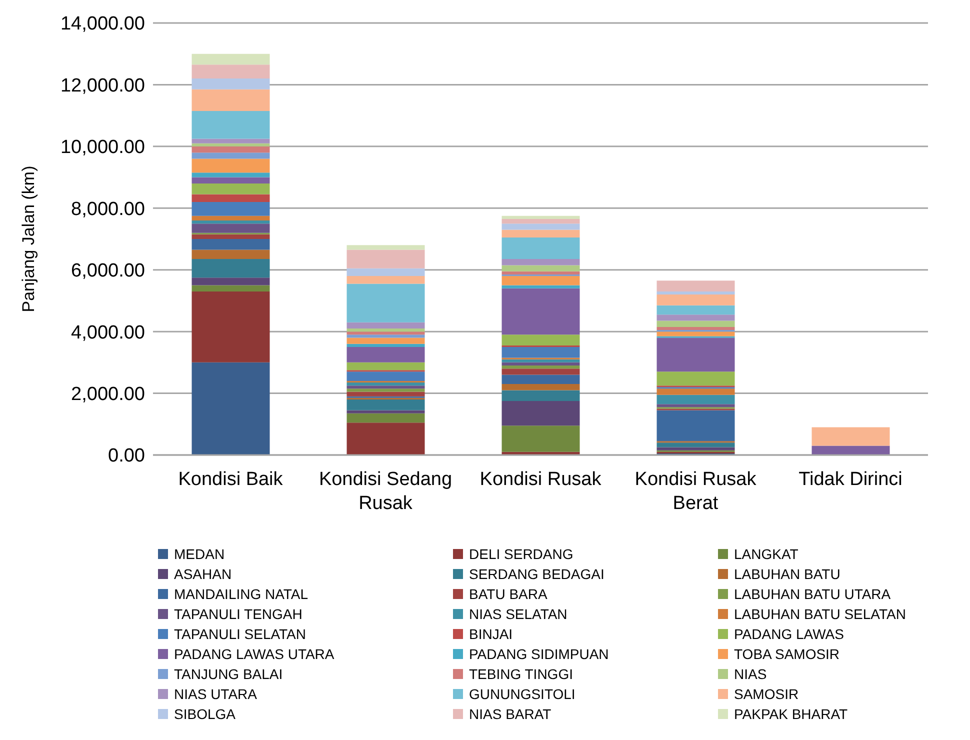 The width and height of the screenshot is (970, 740). Describe the element at coordinates (508, 594) in the screenshot. I see `legend-label: BATU BARA` at that location.